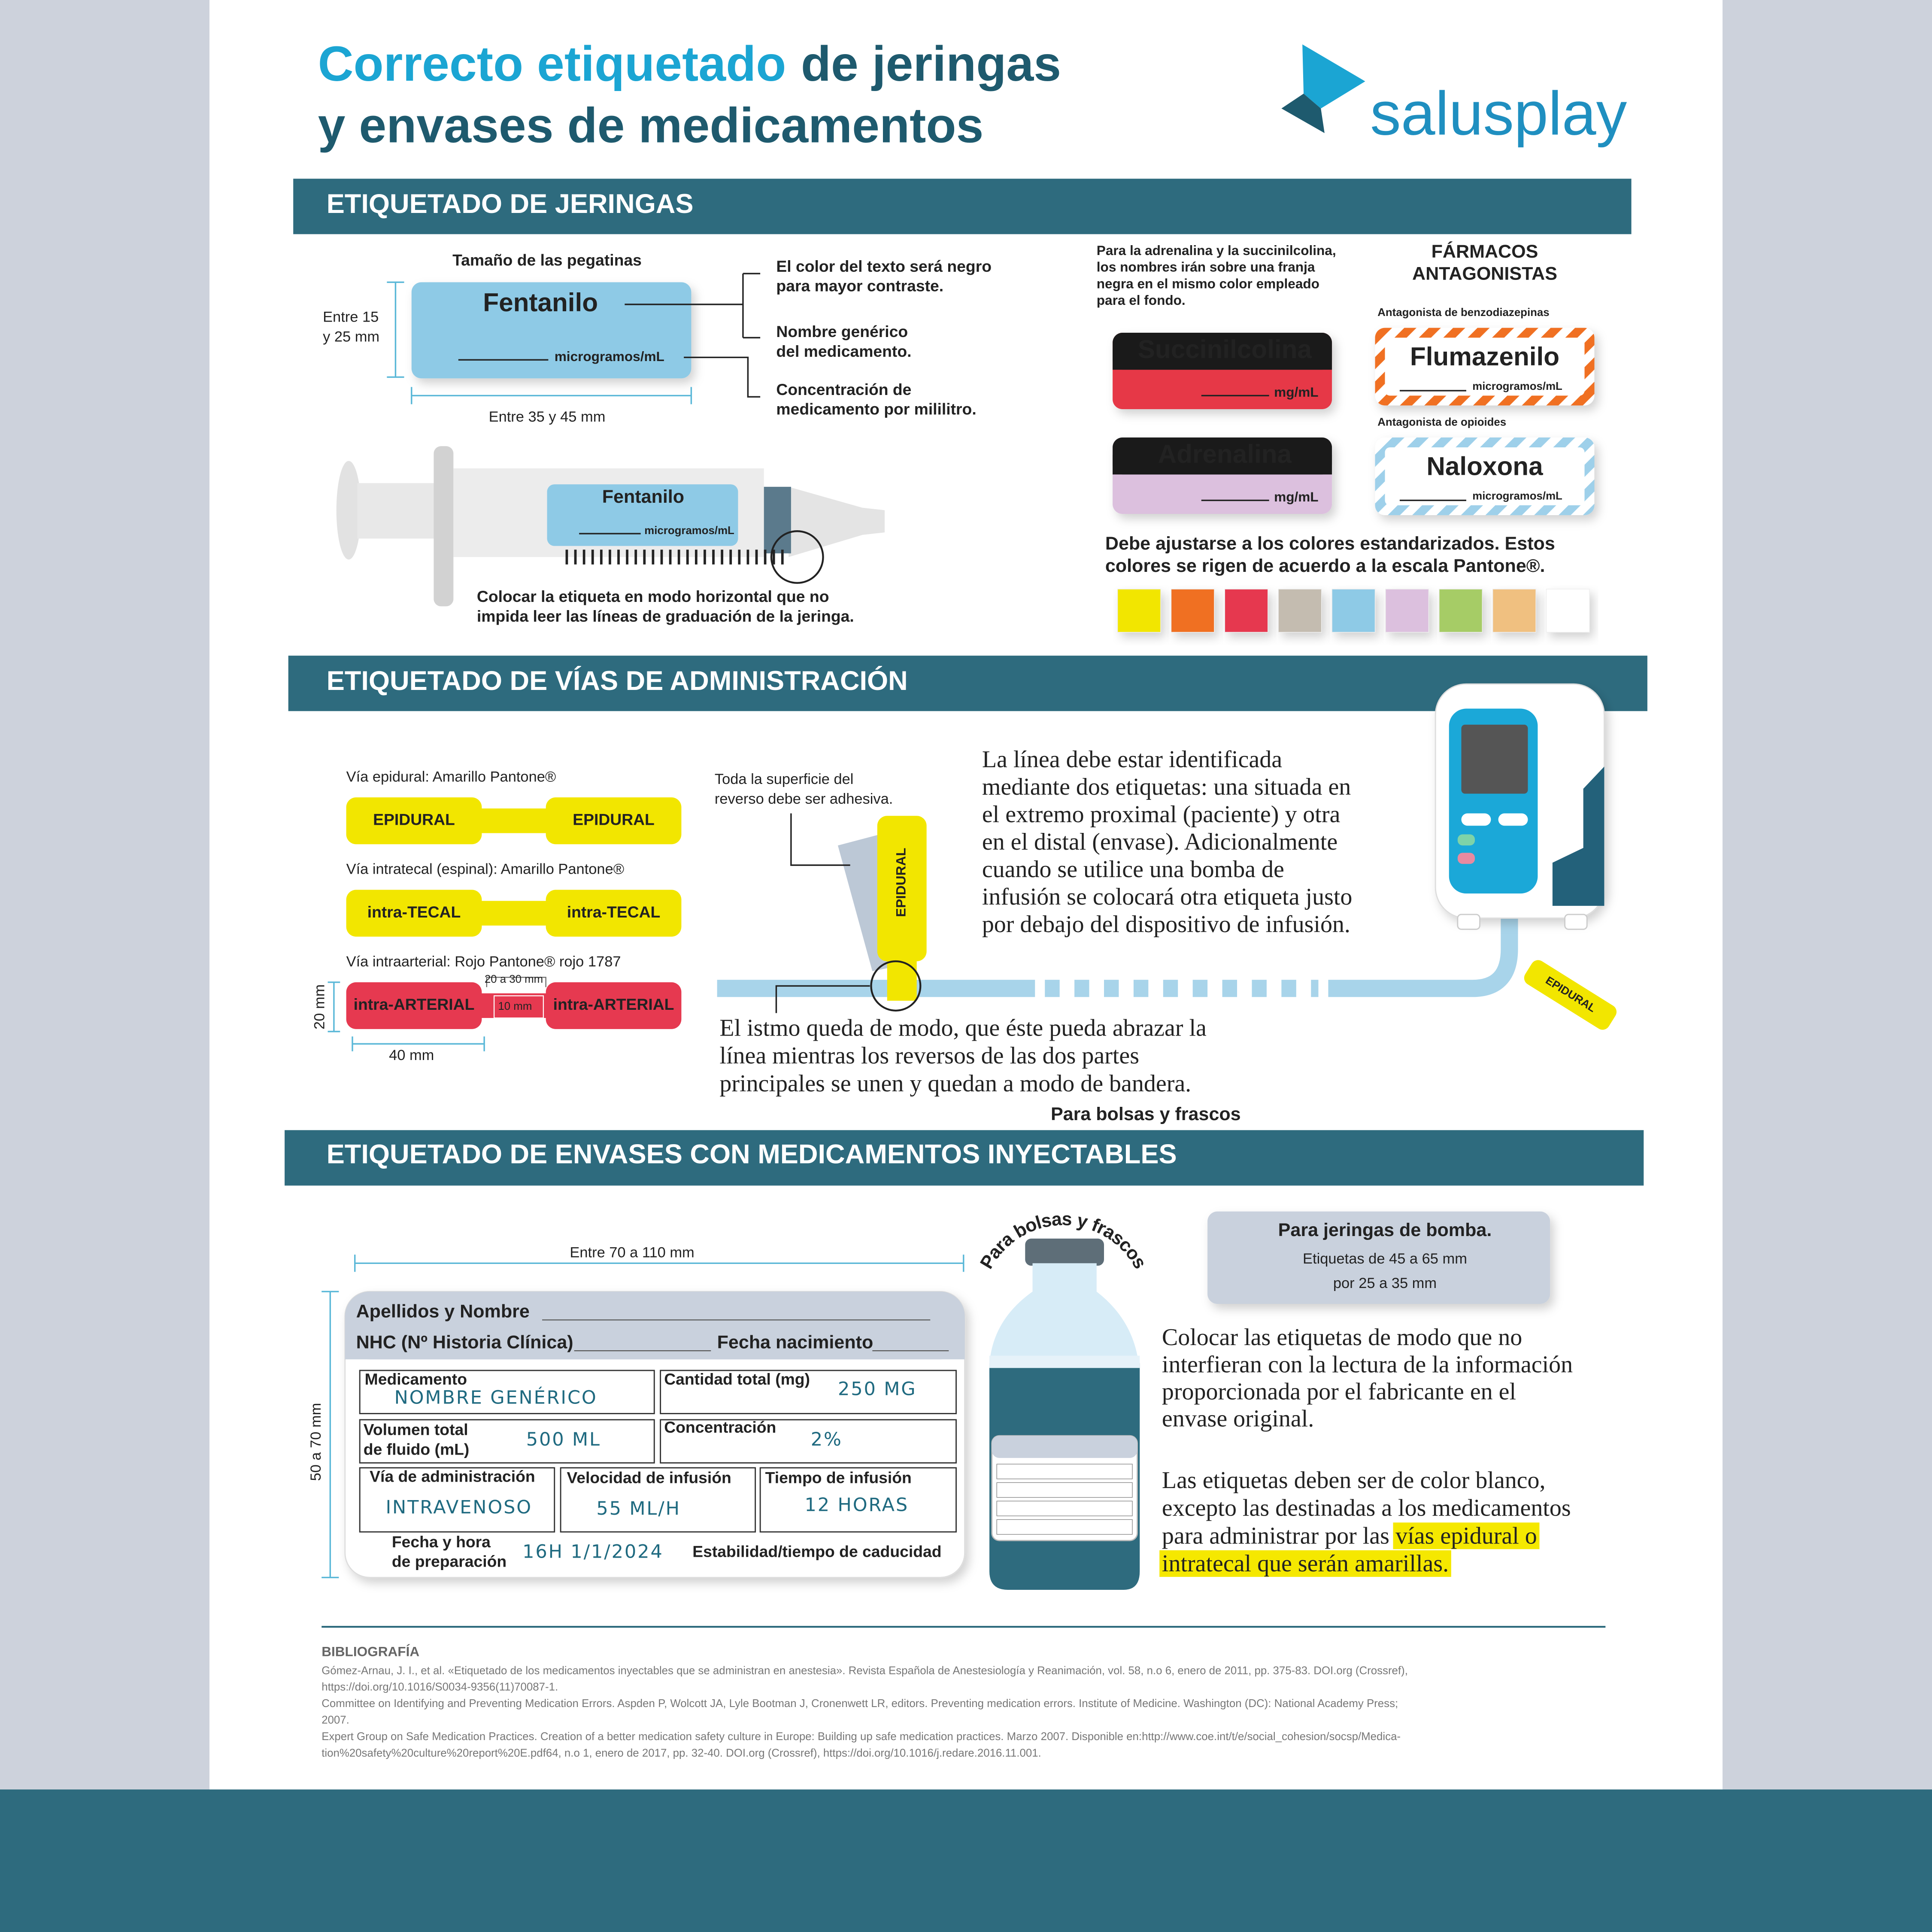 This screenshot has height=1932, width=1932. I want to click on note: reverso debe ser adhesiva., so click(804, 799).